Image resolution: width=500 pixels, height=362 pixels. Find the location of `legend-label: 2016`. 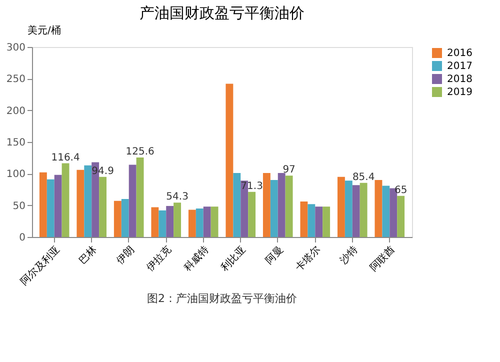

legend-label: 2016 is located at coordinates (459, 53).